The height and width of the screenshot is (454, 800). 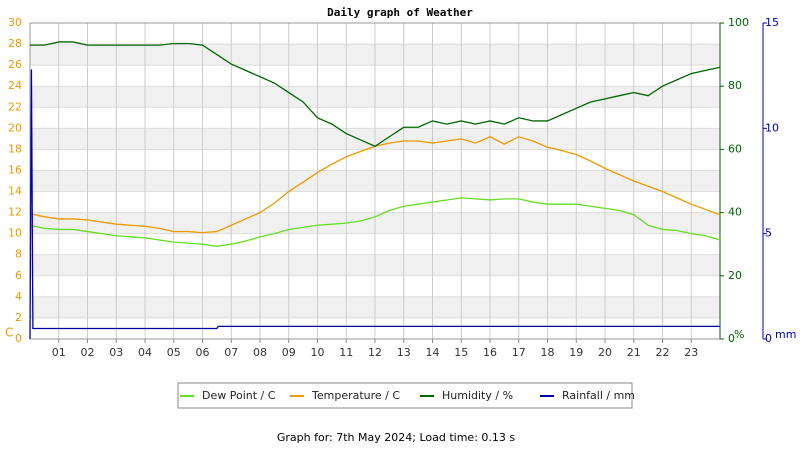 What do you see at coordinates (375, 352) in the screenshot?
I see `x-tick-label: 12` at bounding box center [375, 352].